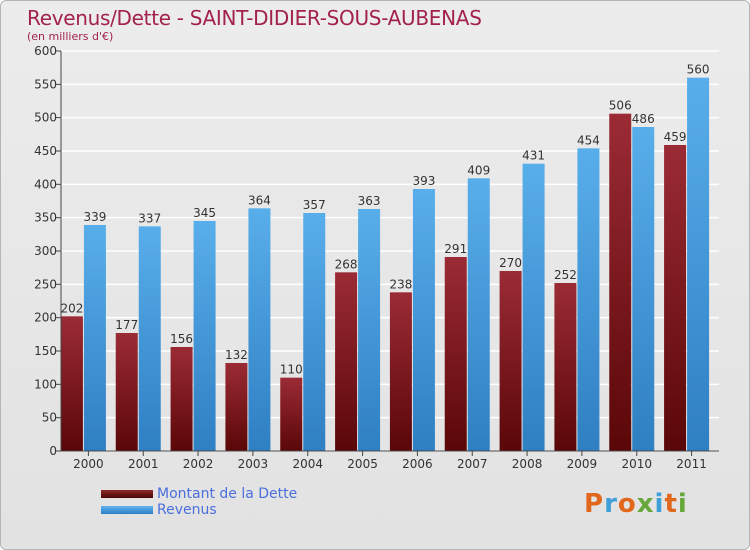  Describe the element at coordinates (45, 218) in the screenshot. I see `y-tick-label: 350` at that location.